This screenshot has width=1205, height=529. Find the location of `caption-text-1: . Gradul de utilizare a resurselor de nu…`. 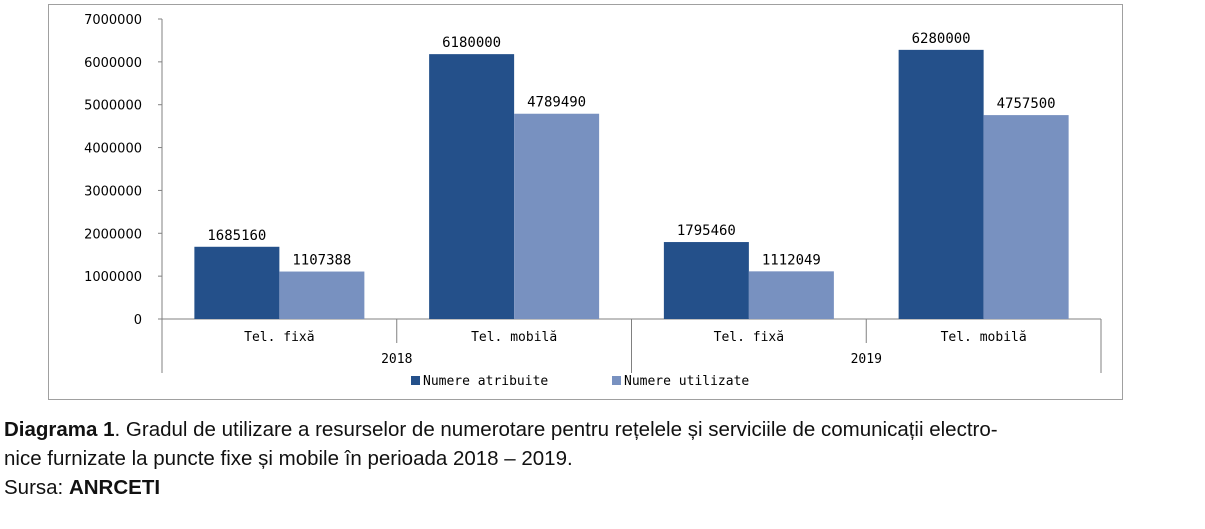

caption-text-1: . Gradul de utilizare a resurselor de nu… is located at coordinates (556, 429).